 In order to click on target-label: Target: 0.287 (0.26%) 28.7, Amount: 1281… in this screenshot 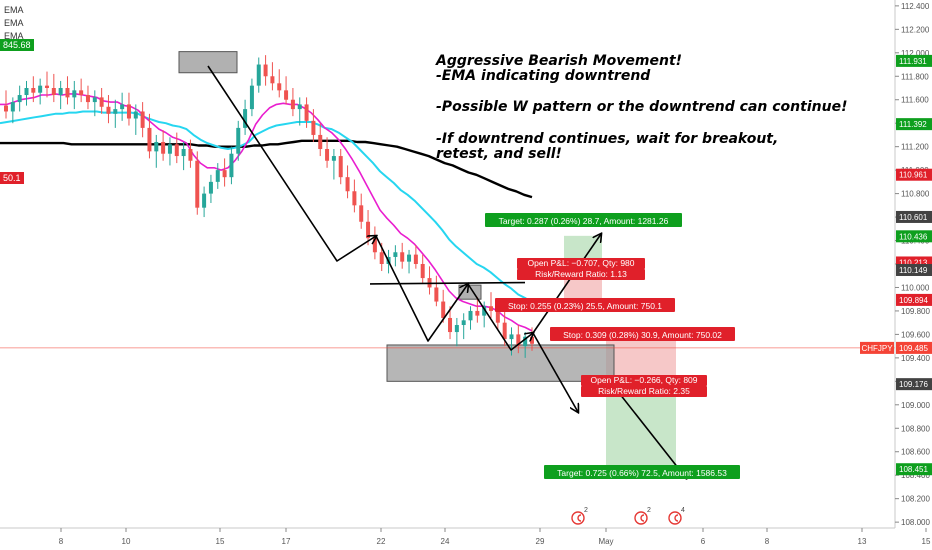, I will do `click(584, 221)`.